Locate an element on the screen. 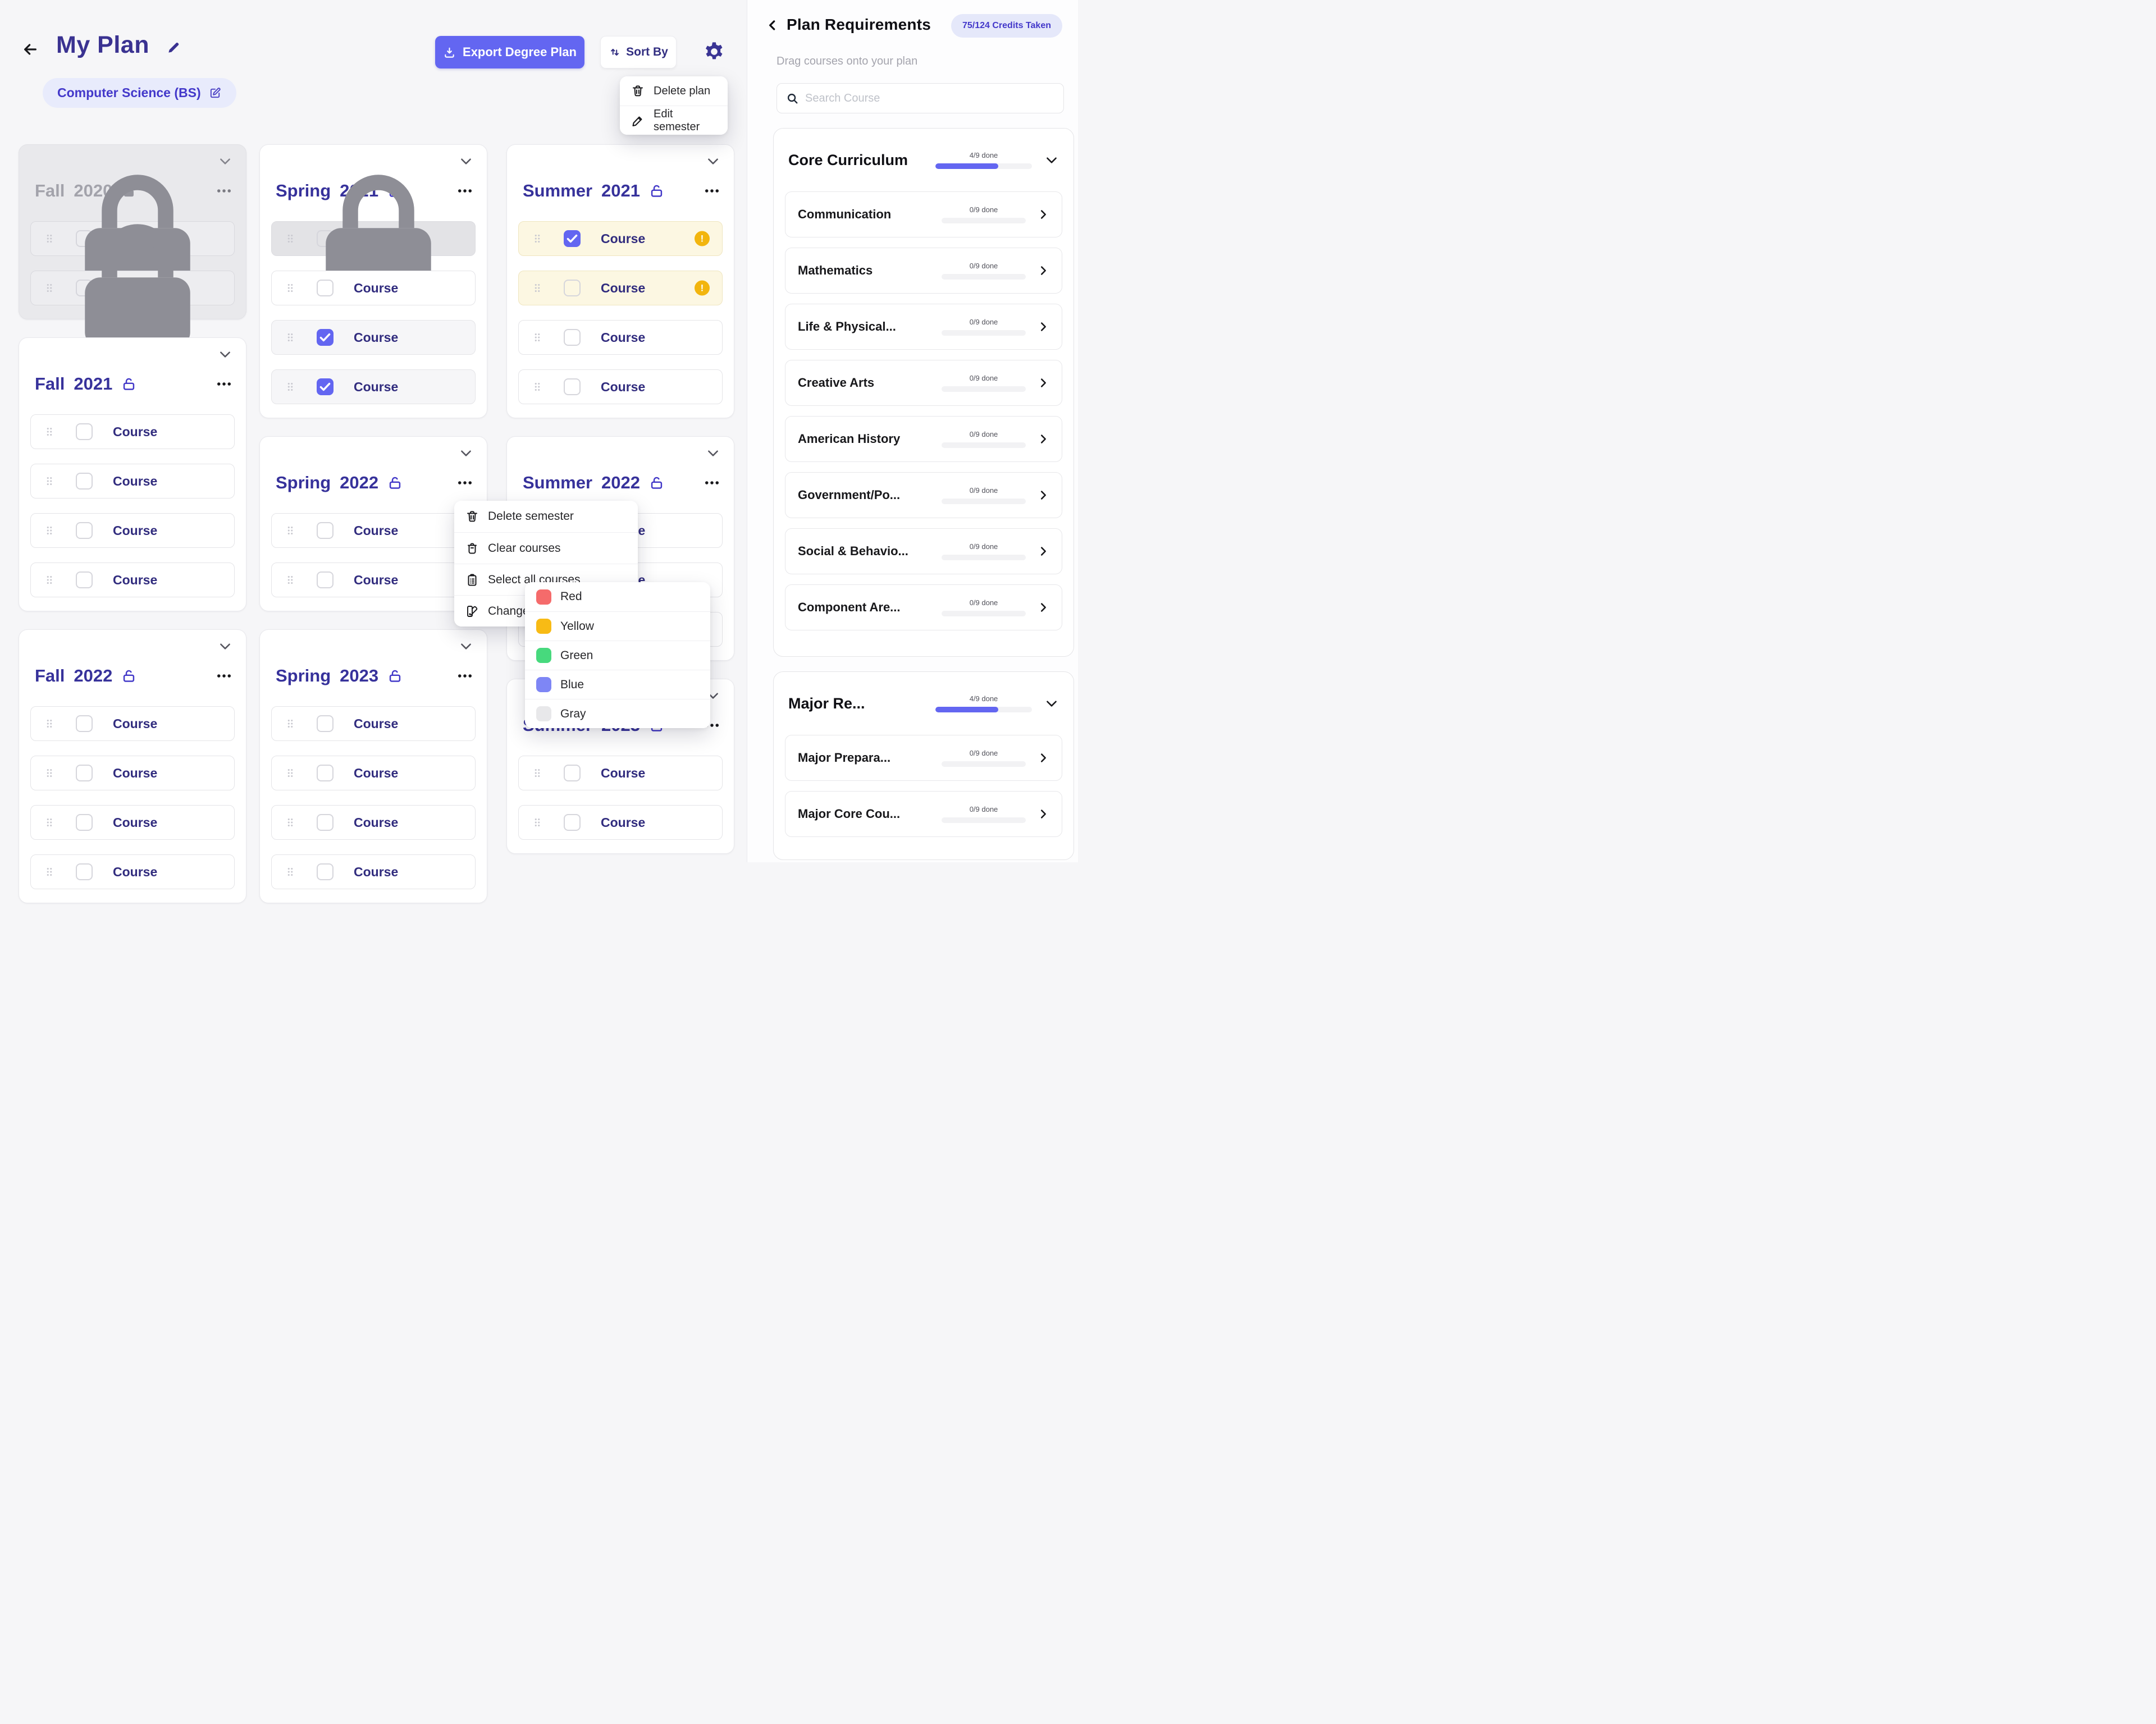 The image size is (2156, 1724). back-button is located at coordinates (30, 49).